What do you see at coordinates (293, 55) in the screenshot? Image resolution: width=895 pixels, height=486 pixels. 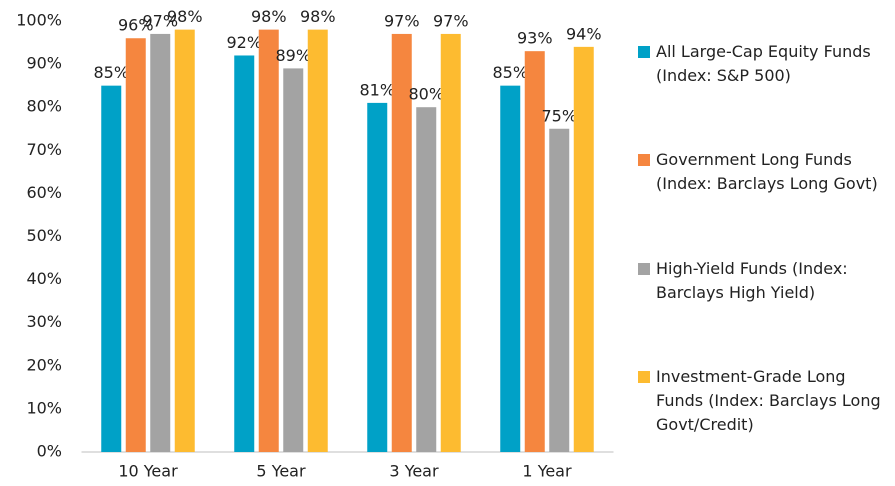 I see `data-label: 89%` at bounding box center [293, 55].